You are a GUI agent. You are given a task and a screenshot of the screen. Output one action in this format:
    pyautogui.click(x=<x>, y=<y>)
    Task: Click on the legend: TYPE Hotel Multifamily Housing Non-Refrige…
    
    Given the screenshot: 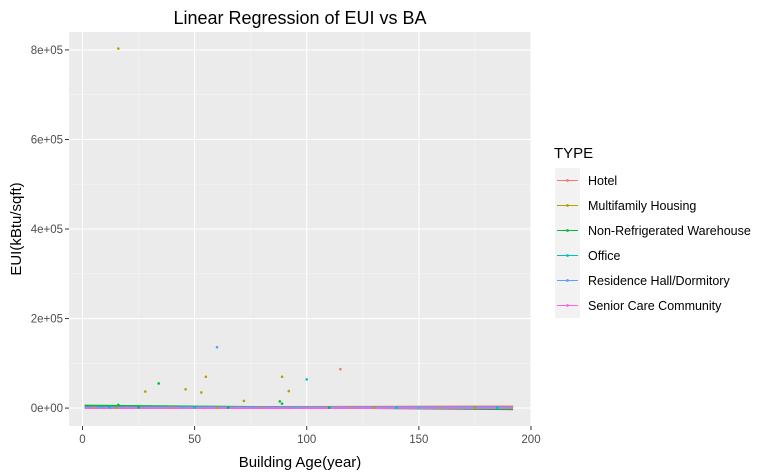 What is the action you would take?
    pyautogui.click(x=652, y=231)
    